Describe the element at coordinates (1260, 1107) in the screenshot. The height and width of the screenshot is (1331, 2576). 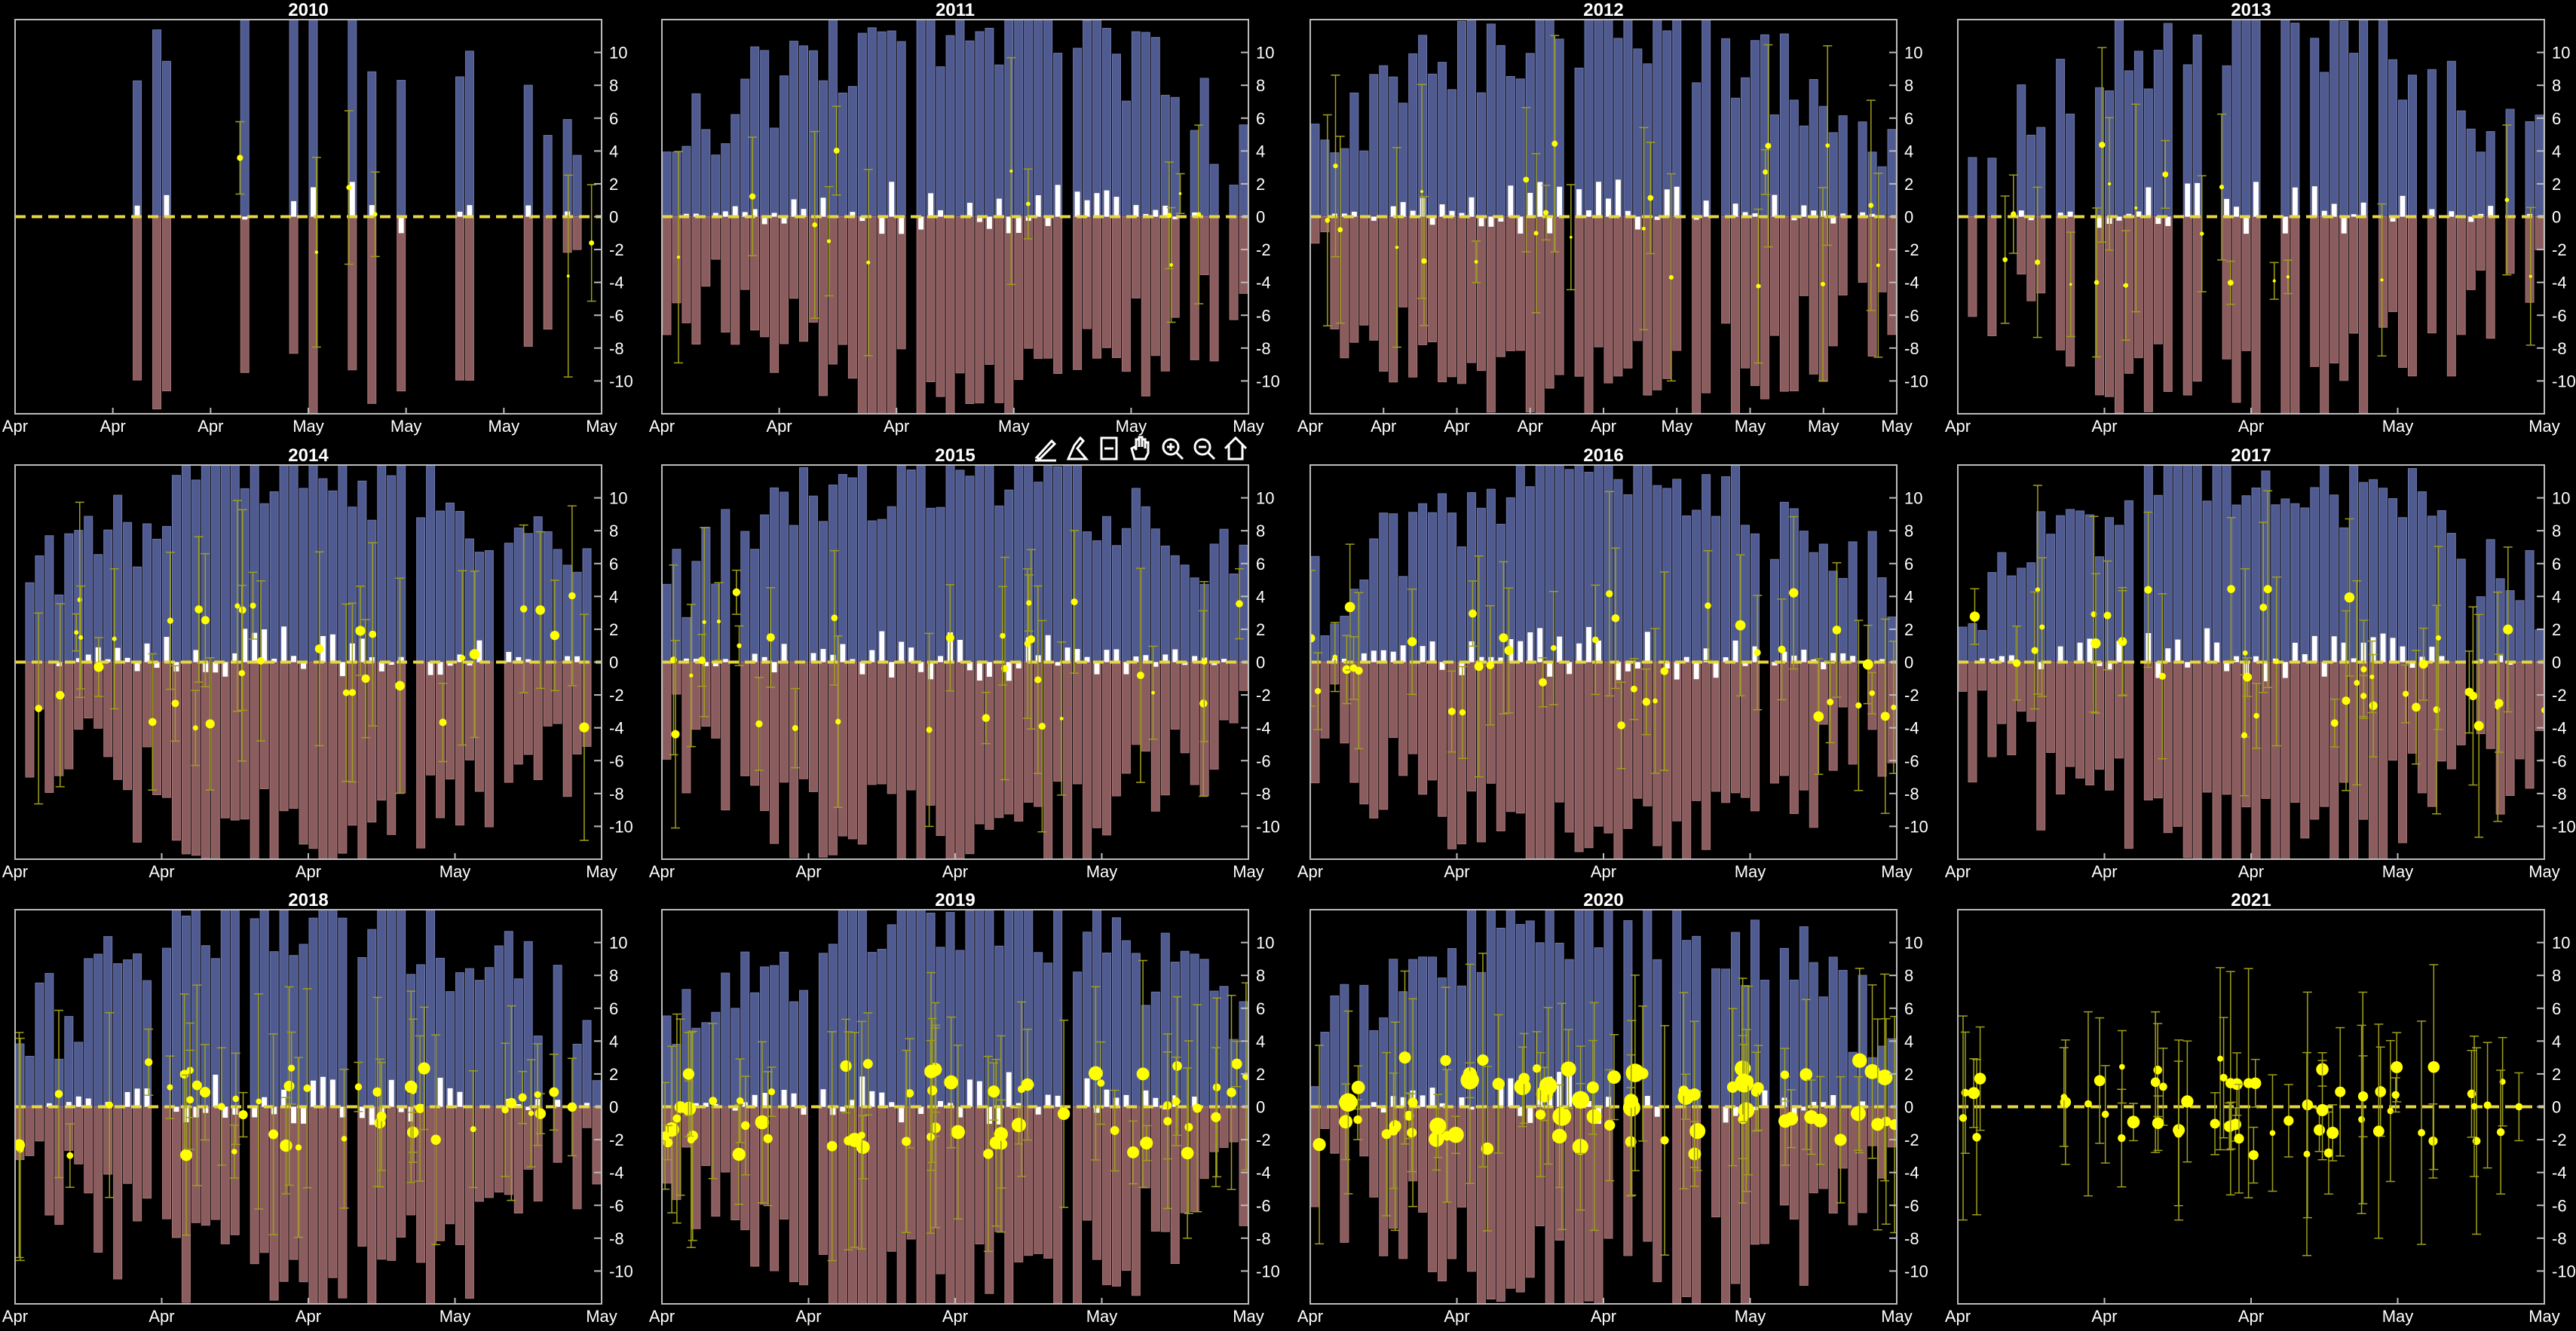
I see `y-tick-label: 0` at that location.